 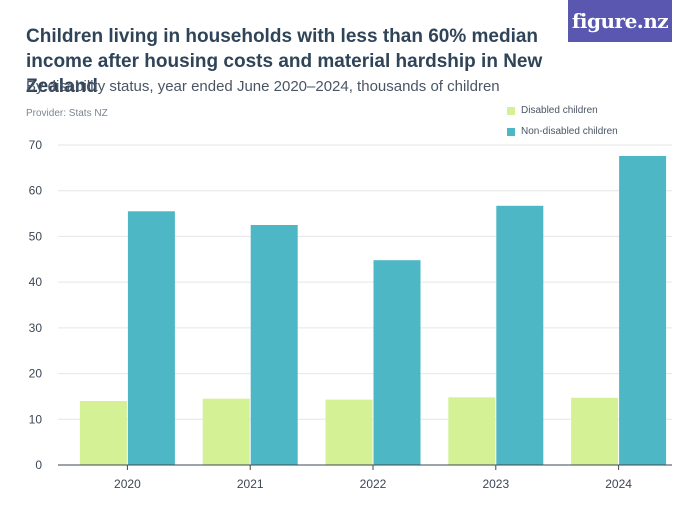 I want to click on x-tick-label-2023: 2023, so click(x=495, y=484).